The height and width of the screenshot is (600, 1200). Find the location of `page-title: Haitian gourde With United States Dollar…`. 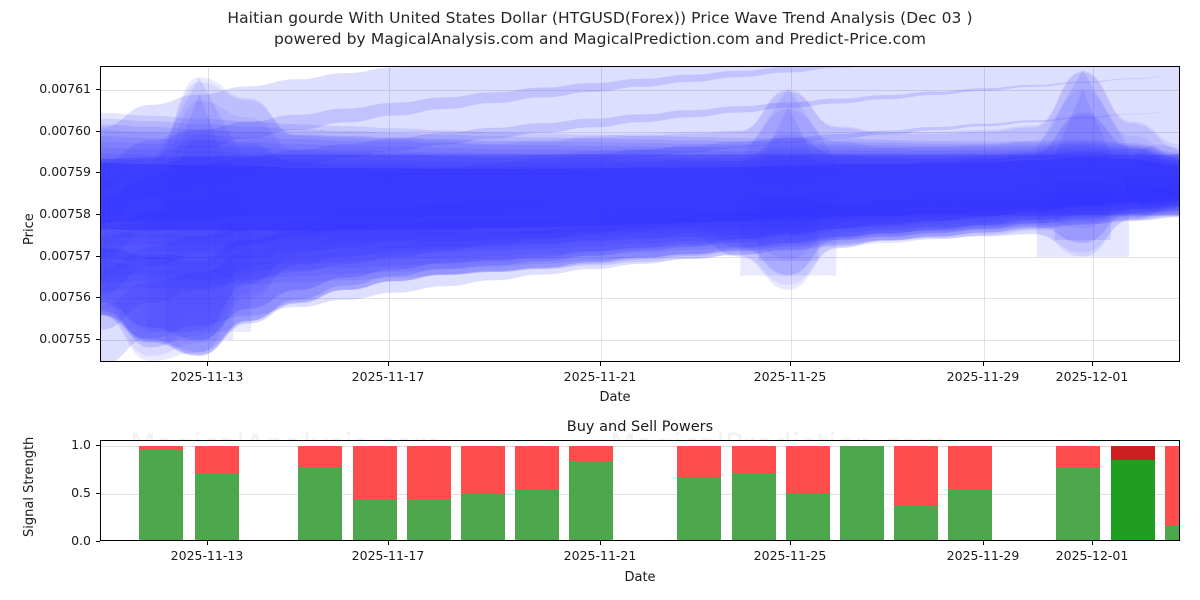

page-title: Haitian gourde With United States Dollar… is located at coordinates (600, 29).